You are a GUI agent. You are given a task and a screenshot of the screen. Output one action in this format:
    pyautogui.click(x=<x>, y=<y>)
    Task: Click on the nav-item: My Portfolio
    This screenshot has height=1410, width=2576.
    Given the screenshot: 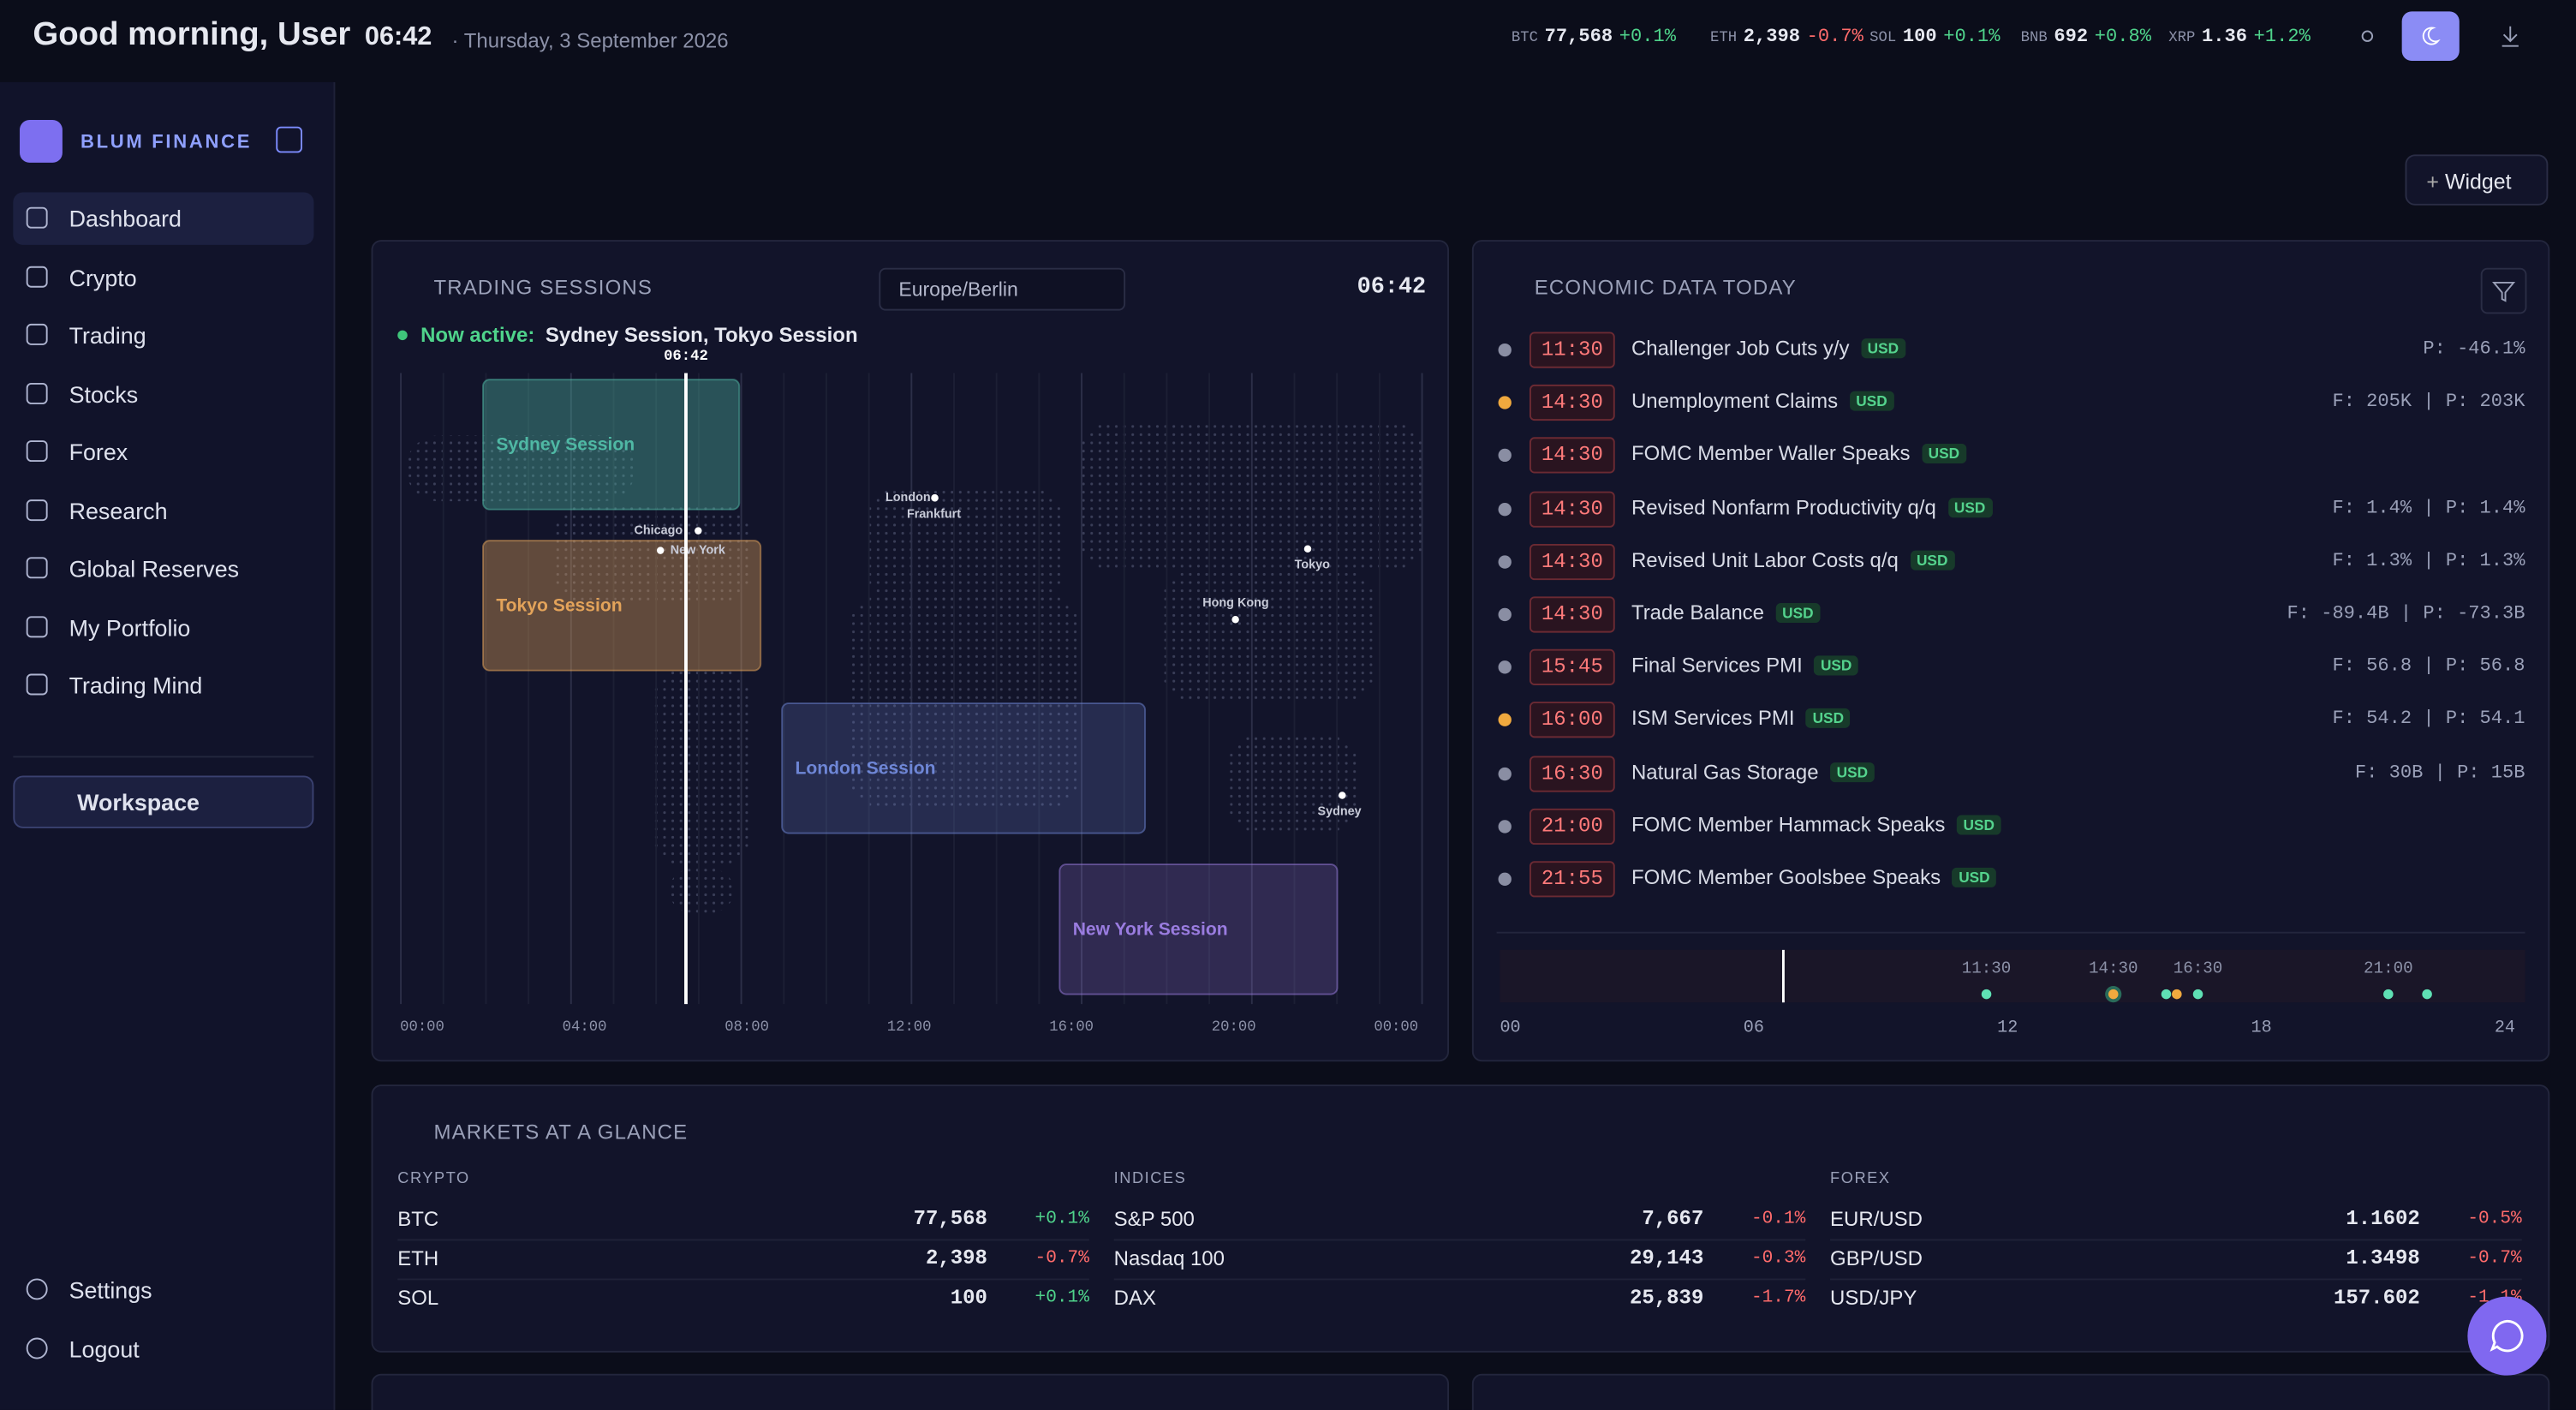 What is the action you would take?
    pyautogui.click(x=163, y=626)
    